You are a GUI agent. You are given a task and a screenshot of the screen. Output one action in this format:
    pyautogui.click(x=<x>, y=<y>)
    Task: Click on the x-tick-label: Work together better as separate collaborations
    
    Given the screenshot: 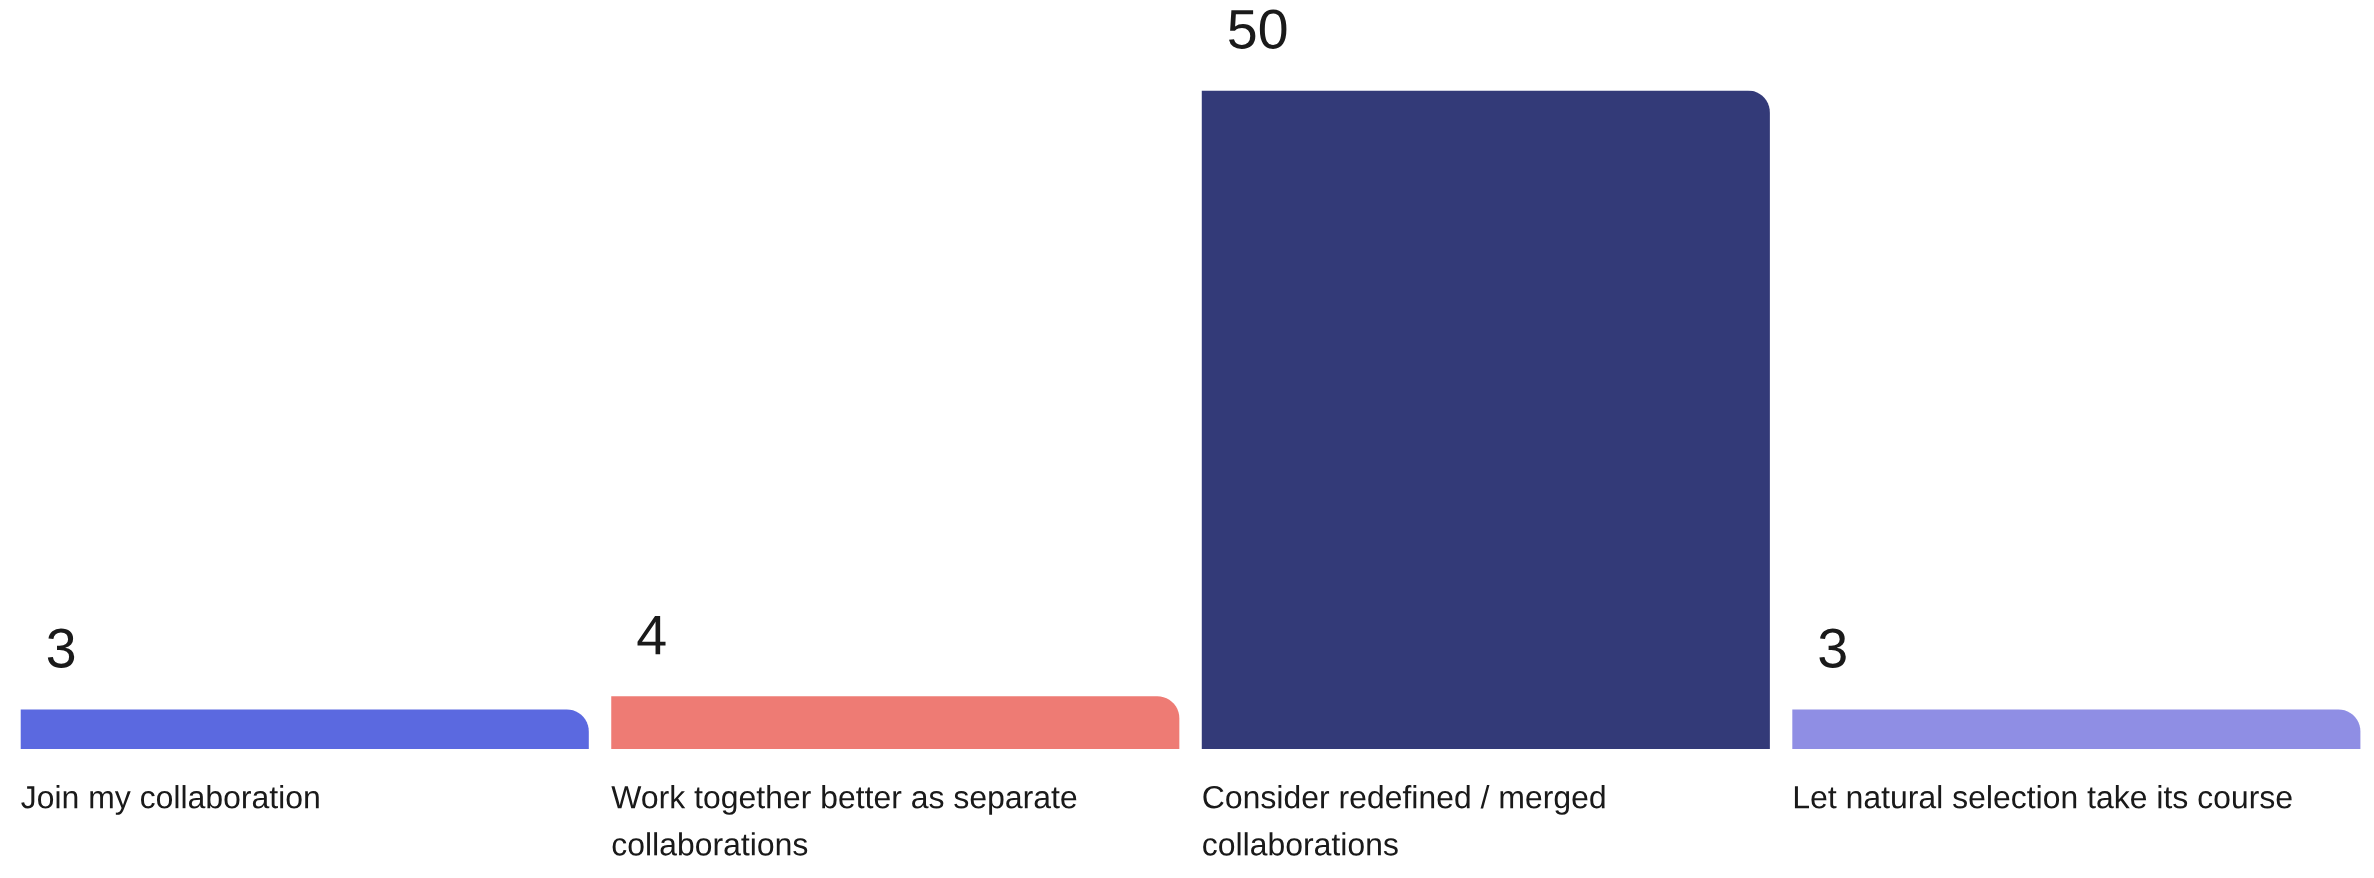 What is the action you would take?
    pyautogui.click(x=844, y=820)
    